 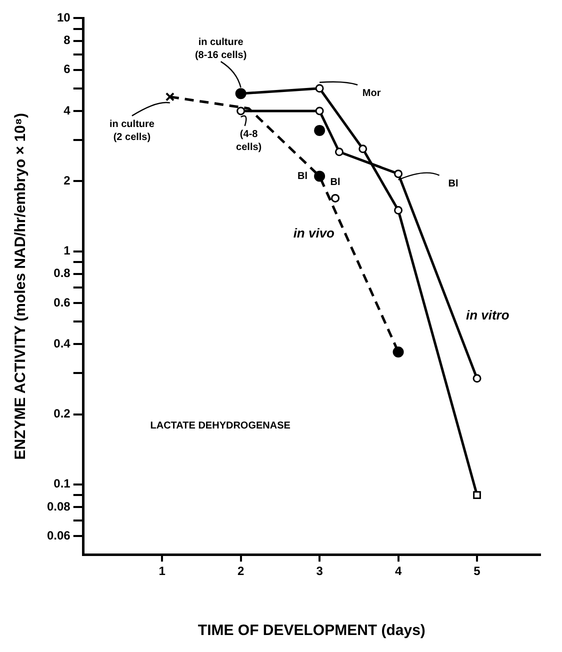 I want to click on annotation: in culture (8-16 cells), so click(x=220, y=48).